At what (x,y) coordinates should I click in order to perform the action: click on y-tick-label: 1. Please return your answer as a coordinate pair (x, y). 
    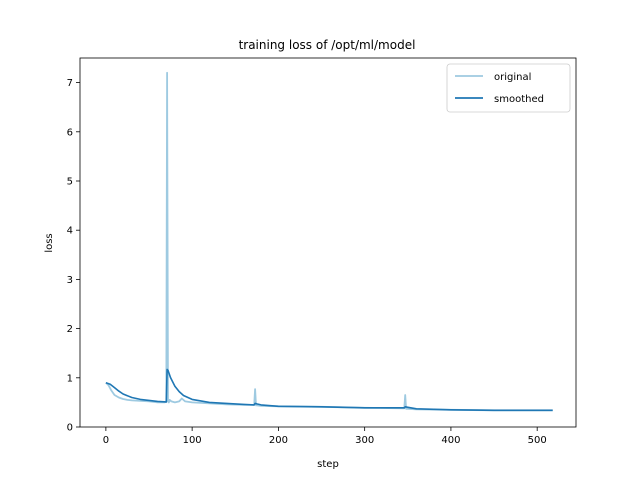
    Looking at the image, I should click on (70, 378).